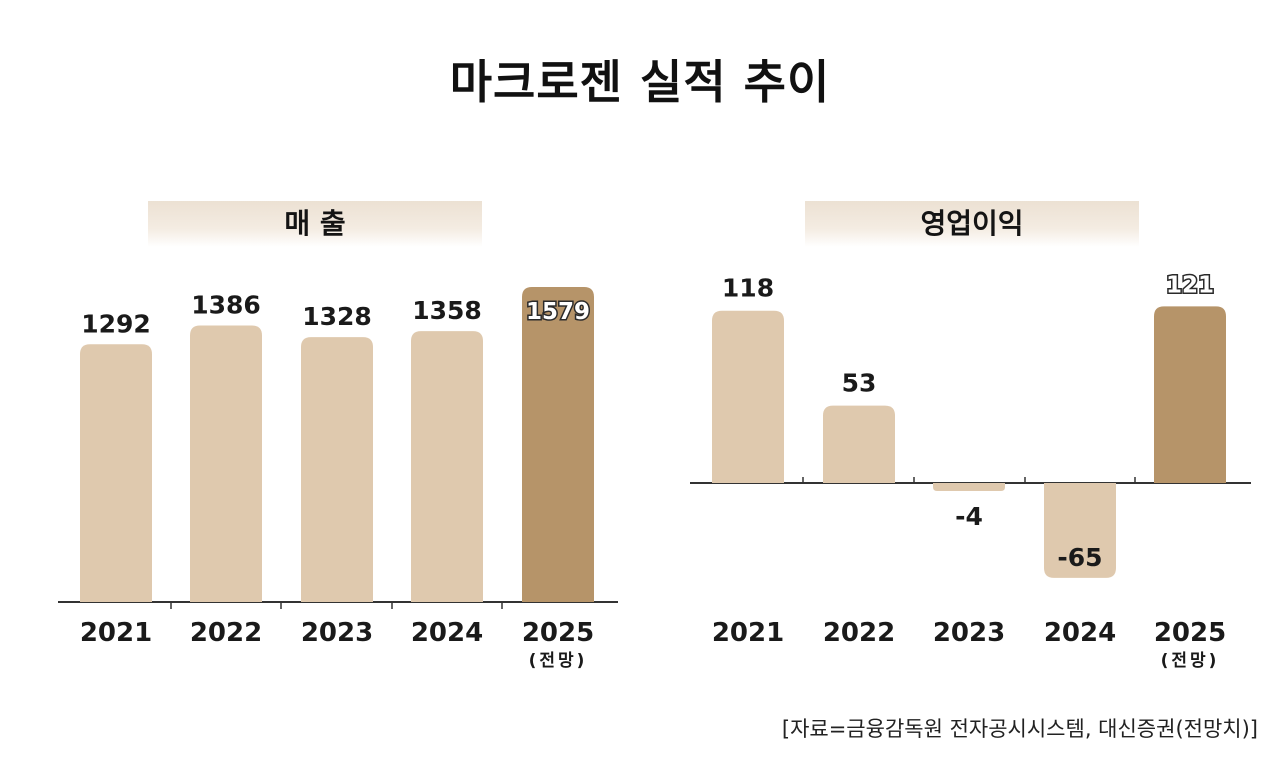  What do you see at coordinates (1190, 633) in the screenshot?
I see `profit-category-label: 2025` at bounding box center [1190, 633].